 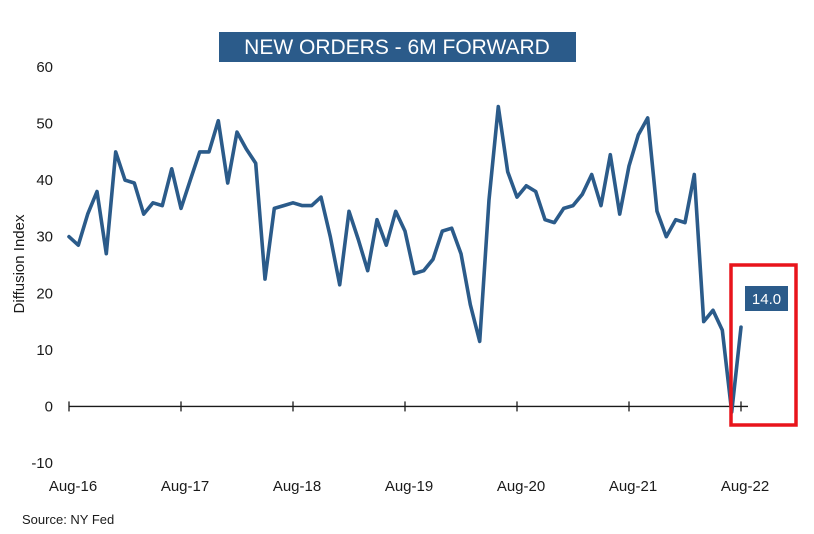 What do you see at coordinates (633, 486) in the screenshot?
I see `x-tick-label: Aug-21` at bounding box center [633, 486].